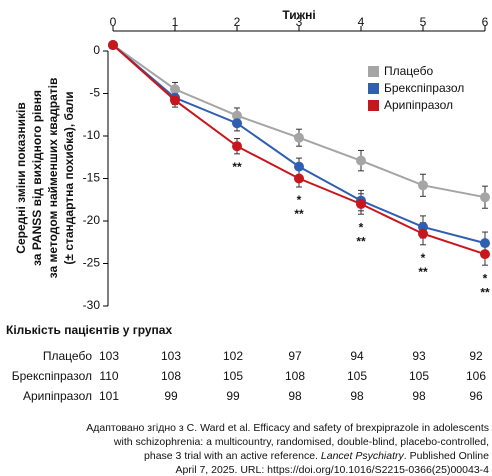 The width and height of the screenshot is (492, 476). I want to click on legend-label: Арипіпразол, so click(418, 105).